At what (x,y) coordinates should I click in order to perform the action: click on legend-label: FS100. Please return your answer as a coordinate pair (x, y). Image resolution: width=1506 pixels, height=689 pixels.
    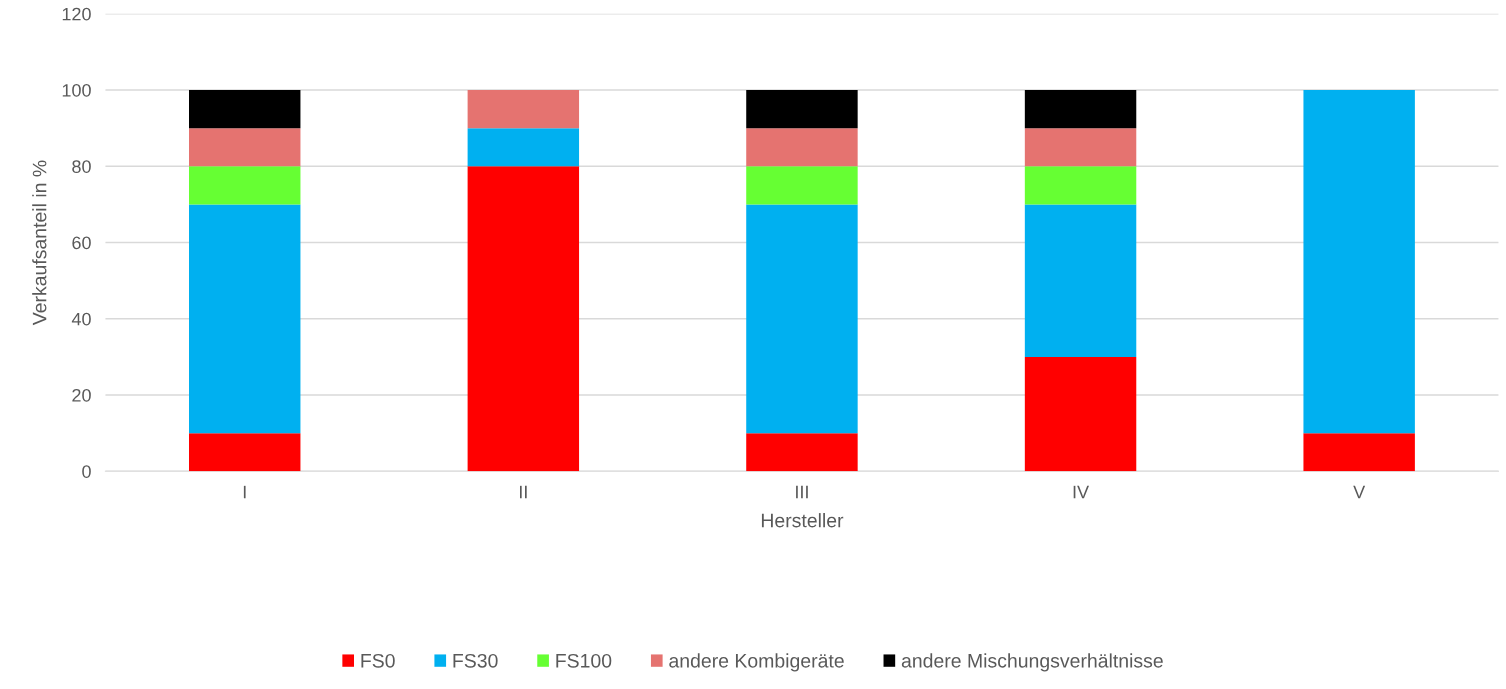
    Looking at the image, I should click on (584, 660).